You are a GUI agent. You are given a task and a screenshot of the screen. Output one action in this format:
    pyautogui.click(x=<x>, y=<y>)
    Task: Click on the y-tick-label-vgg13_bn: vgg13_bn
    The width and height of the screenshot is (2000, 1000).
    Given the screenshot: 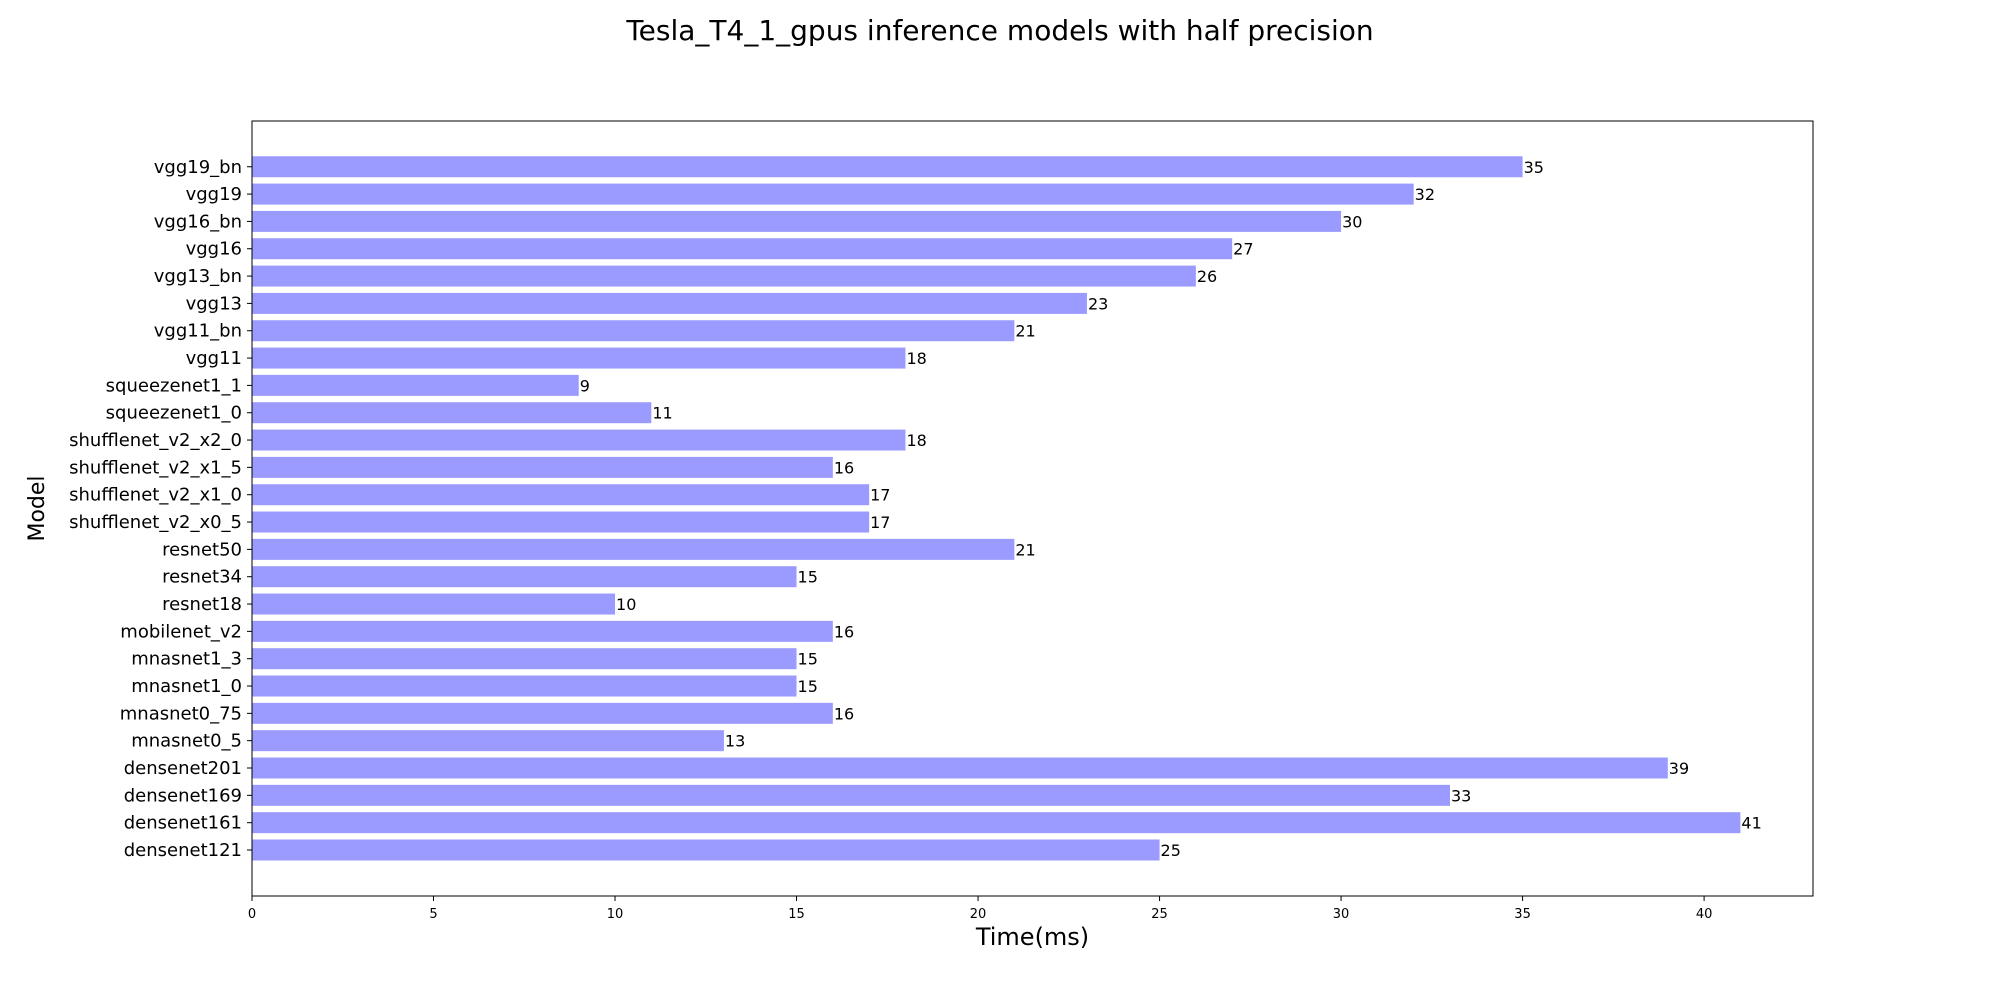 What is the action you would take?
    pyautogui.click(x=198, y=276)
    